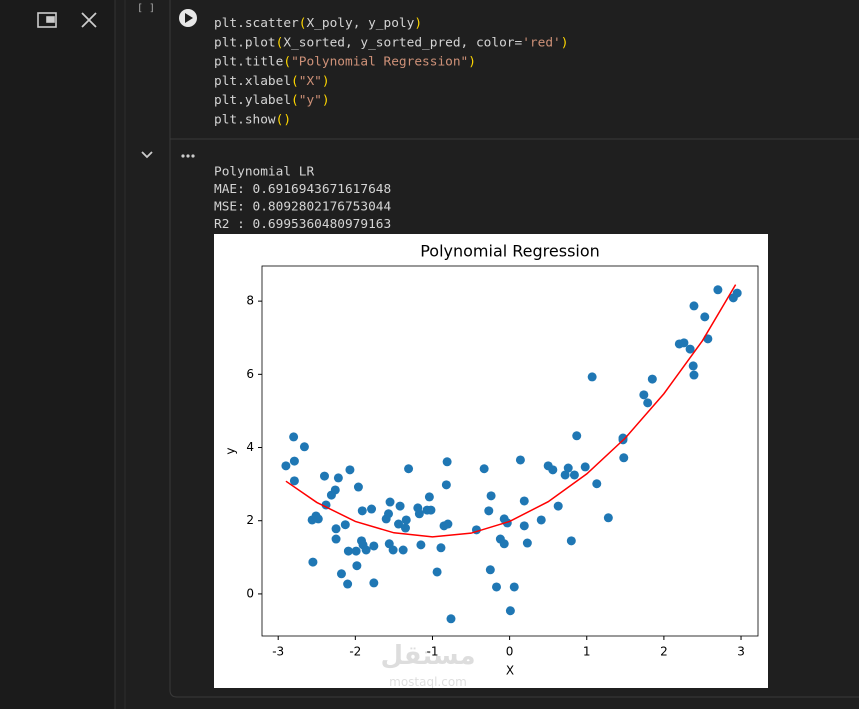  I want to click on code-line: plt.xlabel("X"), so click(272, 80).